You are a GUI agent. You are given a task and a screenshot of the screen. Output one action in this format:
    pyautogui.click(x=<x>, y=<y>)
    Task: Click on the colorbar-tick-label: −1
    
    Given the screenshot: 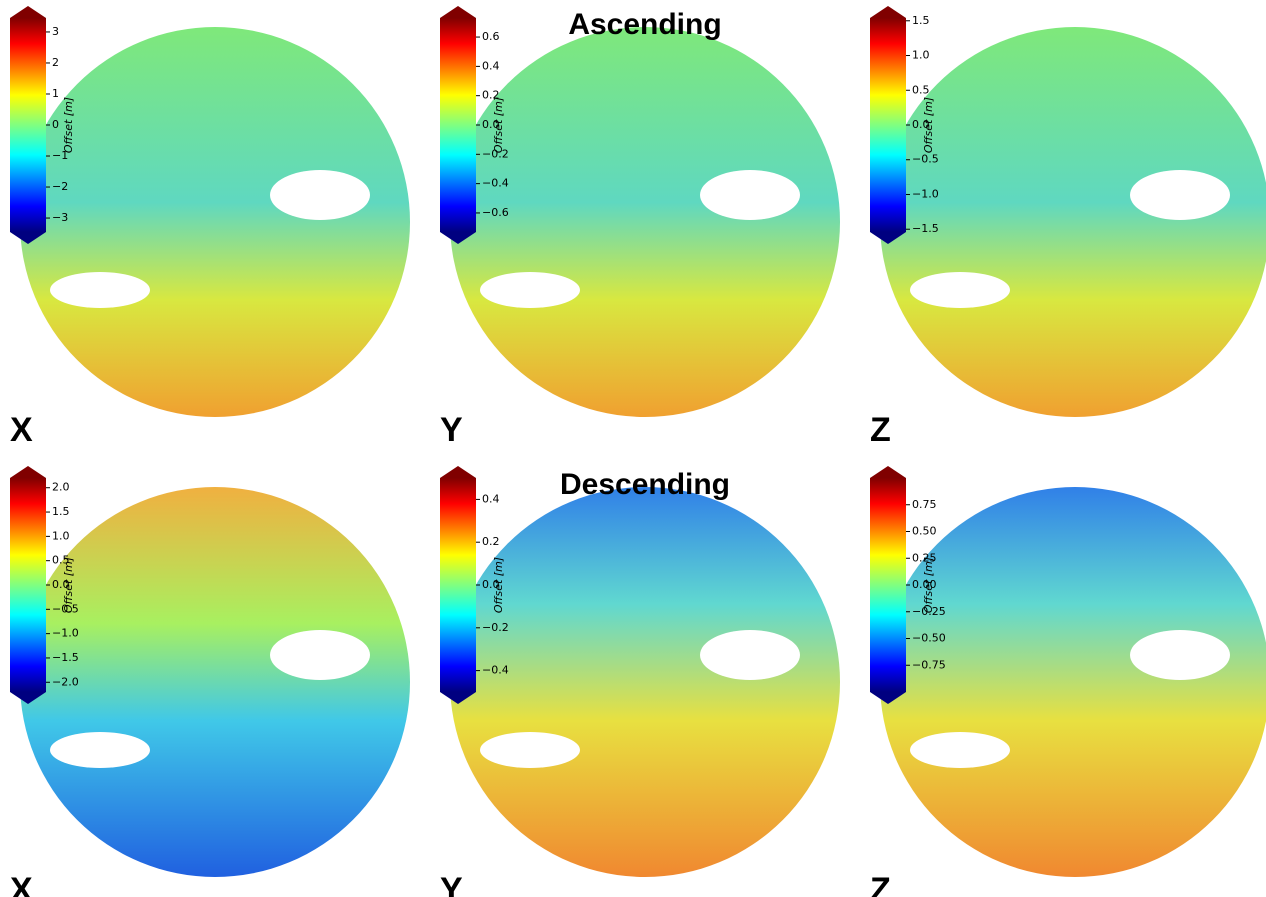 What is the action you would take?
    pyautogui.click(x=60, y=155)
    